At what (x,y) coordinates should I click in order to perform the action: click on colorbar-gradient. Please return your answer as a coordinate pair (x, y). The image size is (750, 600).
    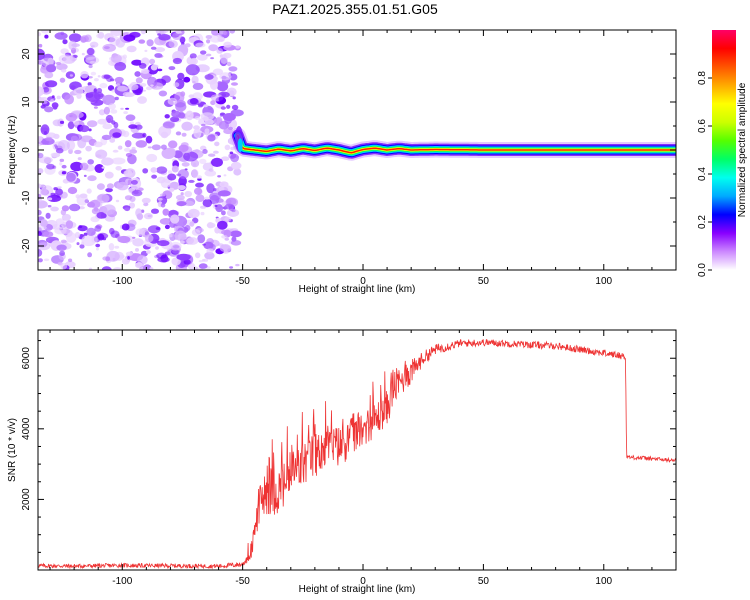
    Looking at the image, I should click on (724, 150).